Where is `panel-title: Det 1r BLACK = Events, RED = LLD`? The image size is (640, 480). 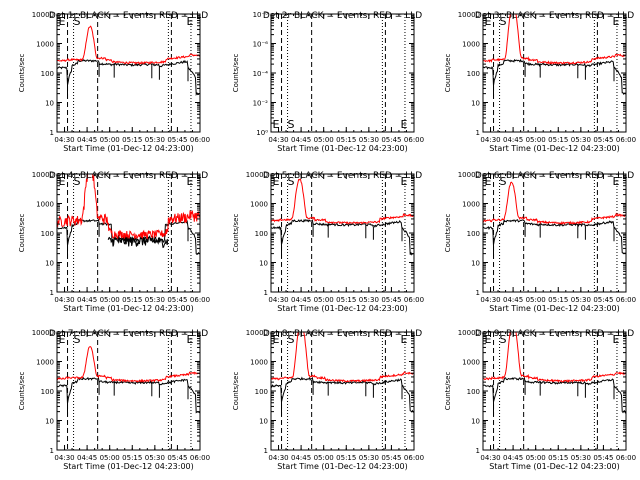
panel-title: Det 1r BLACK = Events, RED = LLD is located at coordinates (128, 16).